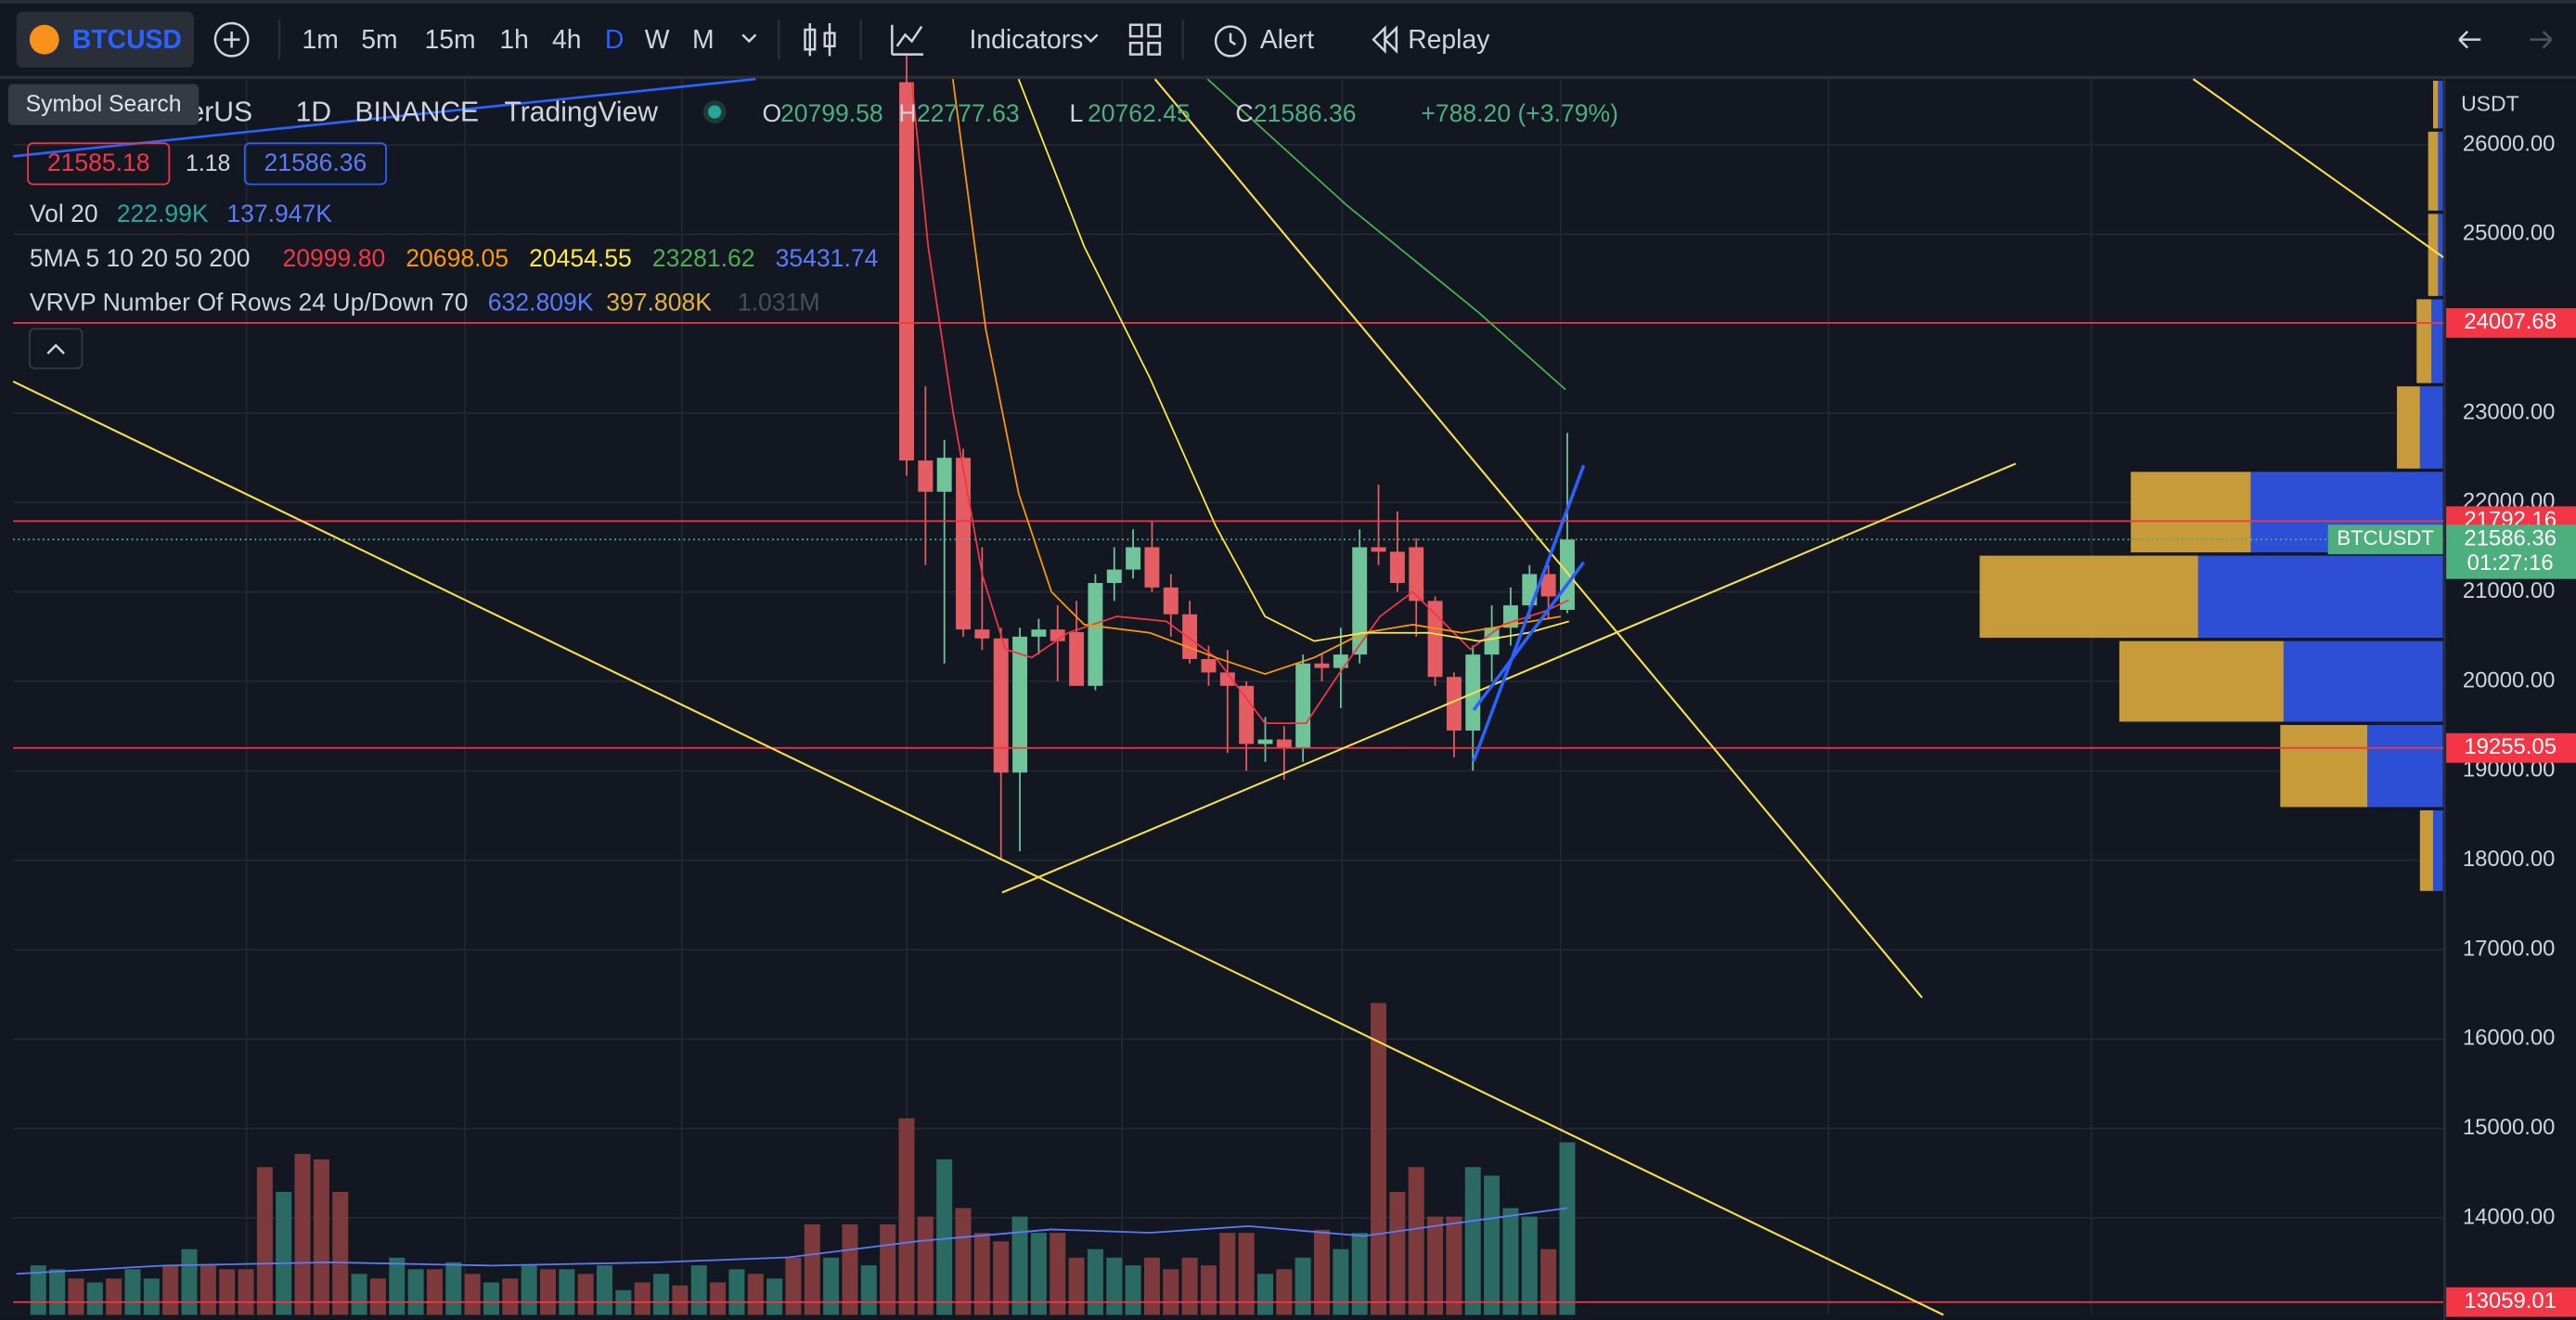 The height and width of the screenshot is (1320, 2576). Describe the element at coordinates (779, 303) in the screenshot. I see `legend-value: 1.031M` at that location.